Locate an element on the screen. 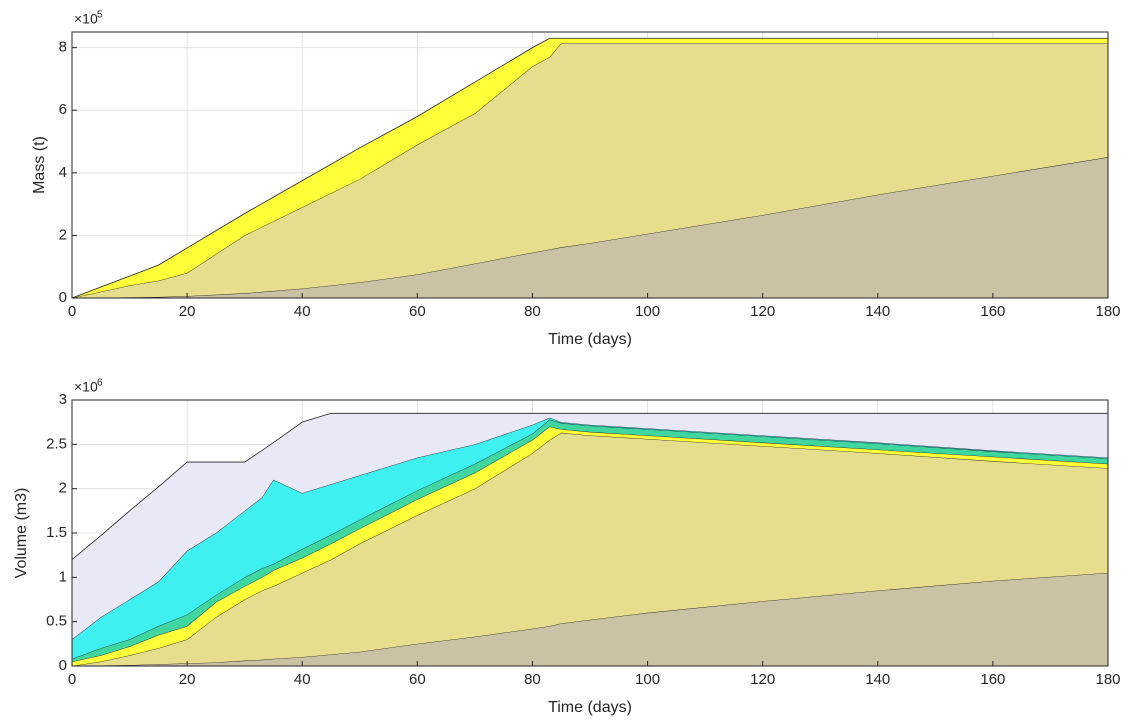  y-tick-label: 3 is located at coordinates (63, 399).